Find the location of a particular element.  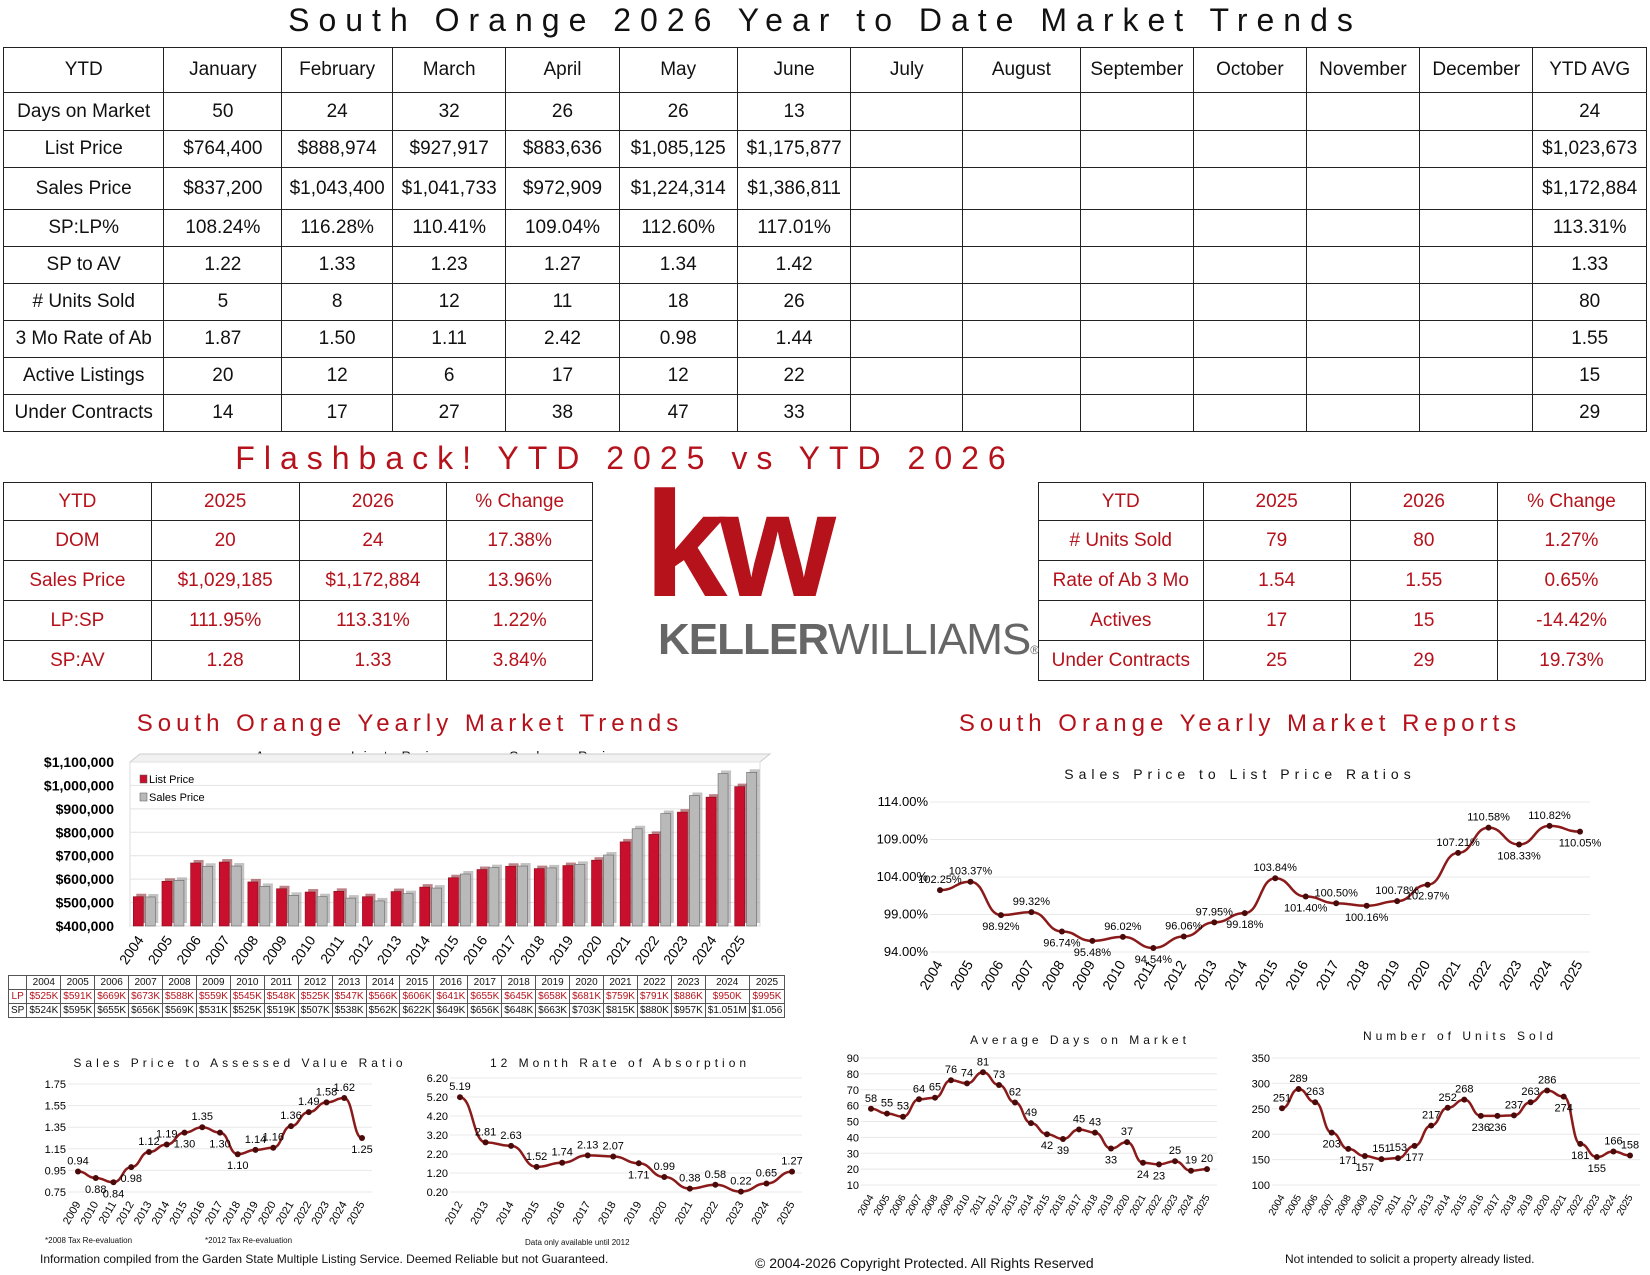

y-tick-label: 250 is located at coordinates (1261, 1110).